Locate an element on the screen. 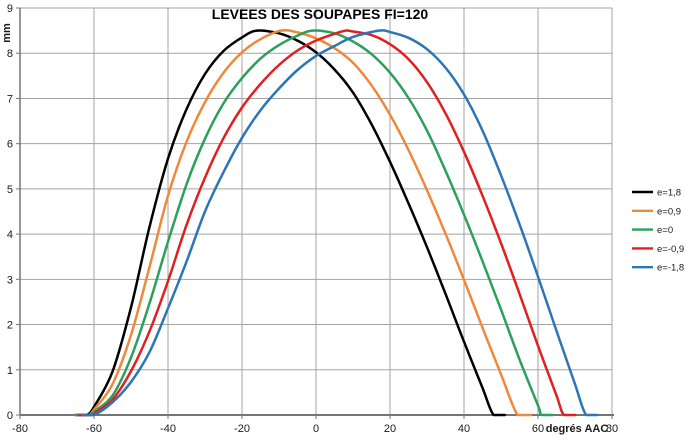 The height and width of the screenshot is (442, 686). x-tick-label: -80 is located at coordinates (20, 429).